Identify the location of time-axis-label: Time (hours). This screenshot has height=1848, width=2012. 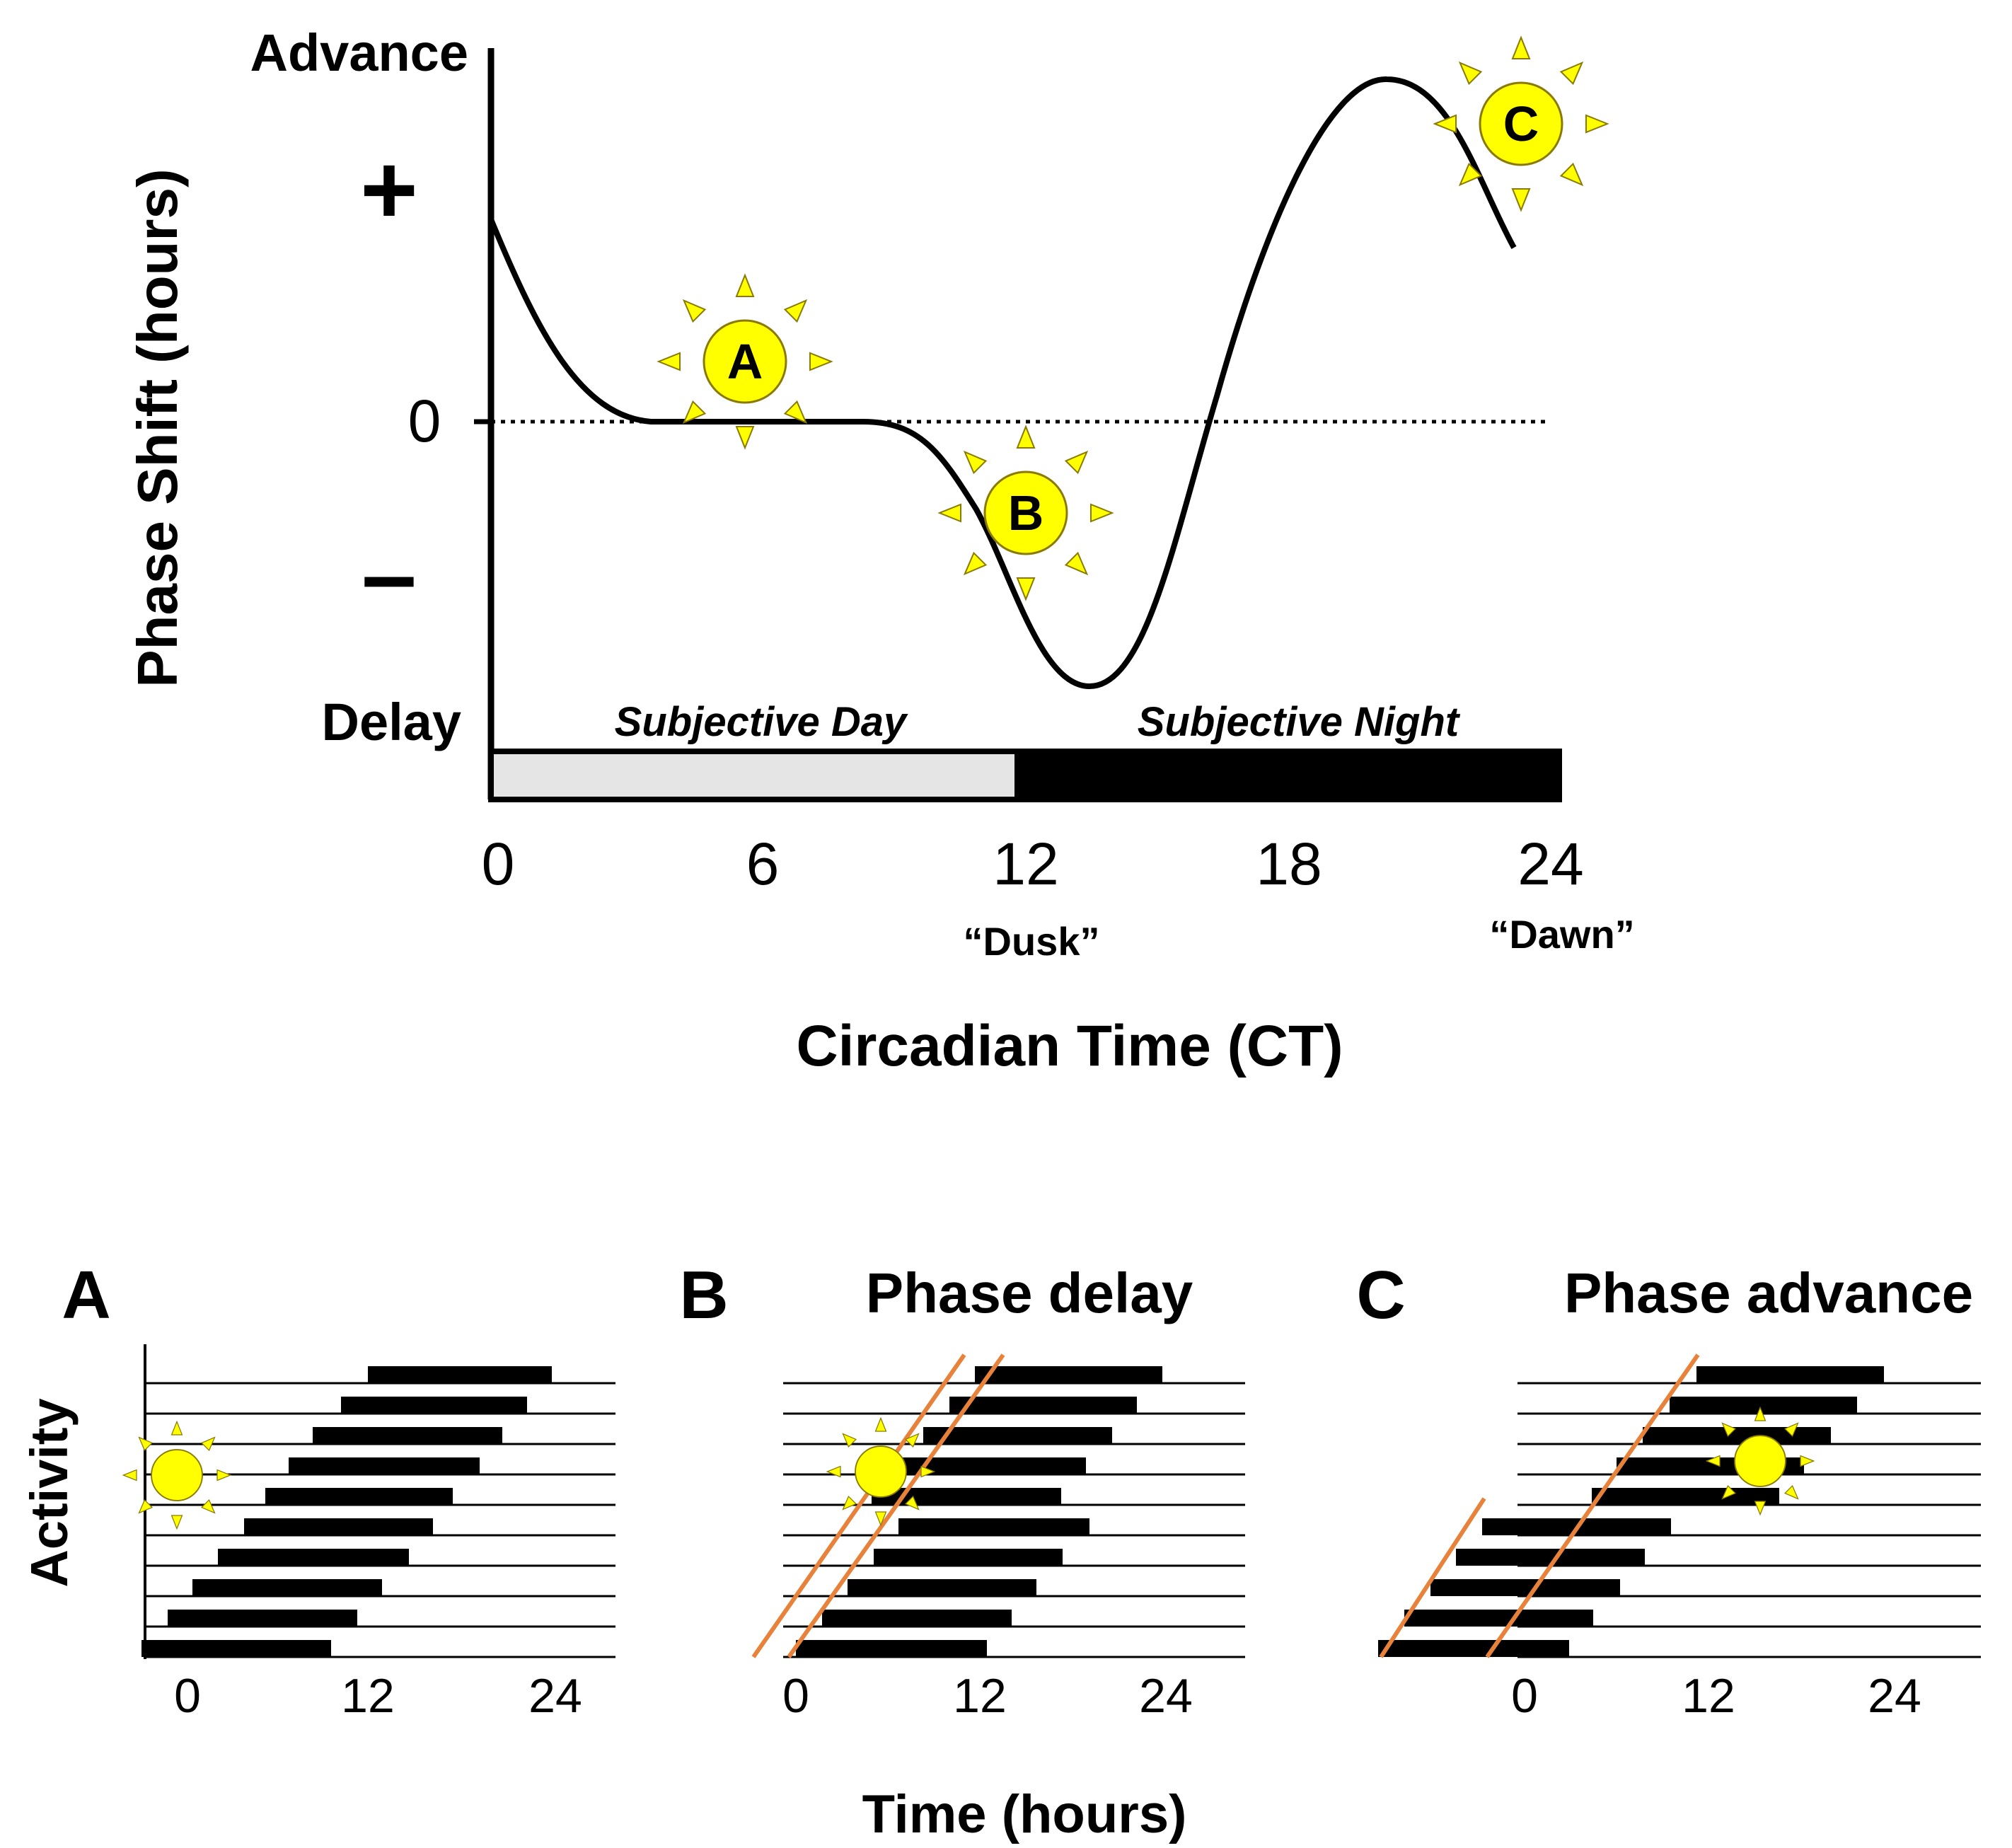
(1024, 1814).